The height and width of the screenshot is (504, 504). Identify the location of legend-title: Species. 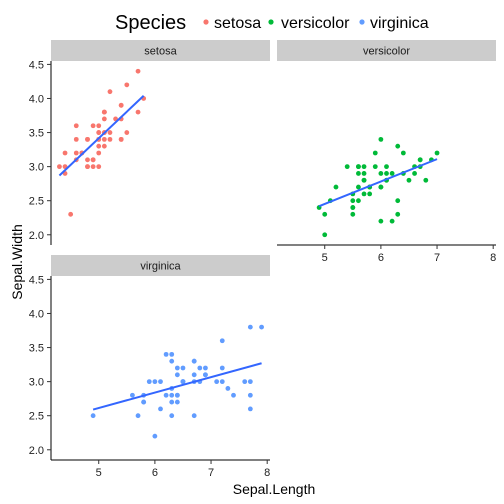
(150, 23).